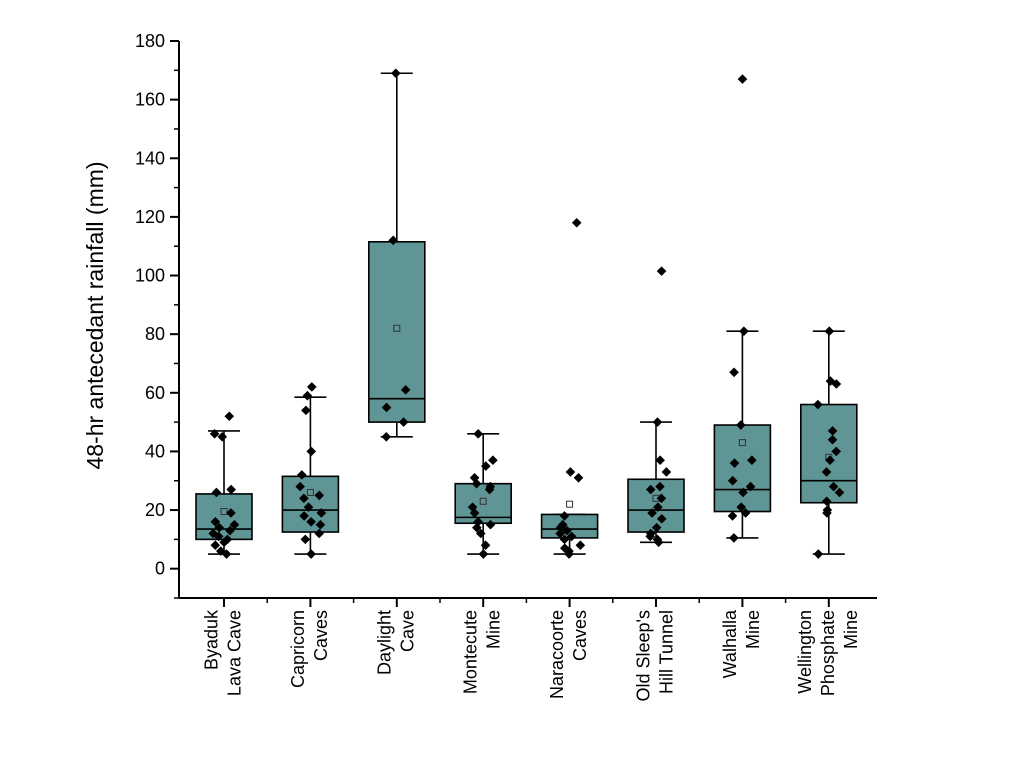 This screenshot has height=782, width=1023. I want to click on x-category-label-line: Daylight, so click(384, 642).